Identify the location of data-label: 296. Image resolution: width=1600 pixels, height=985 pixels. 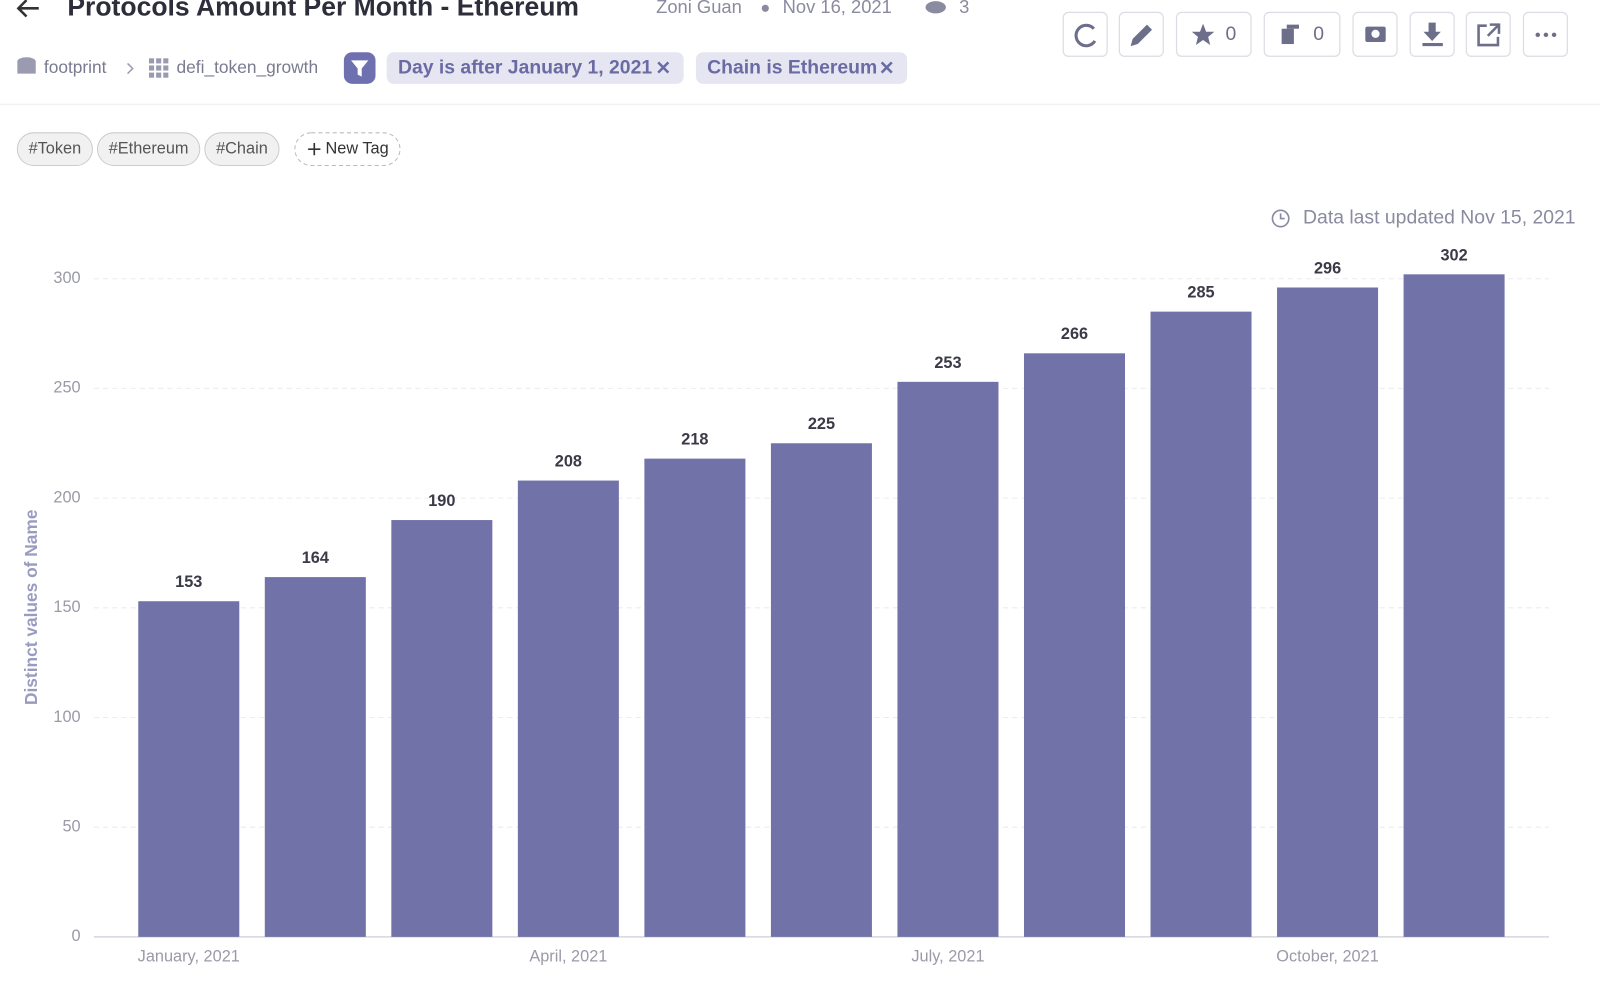
(1327, 268).